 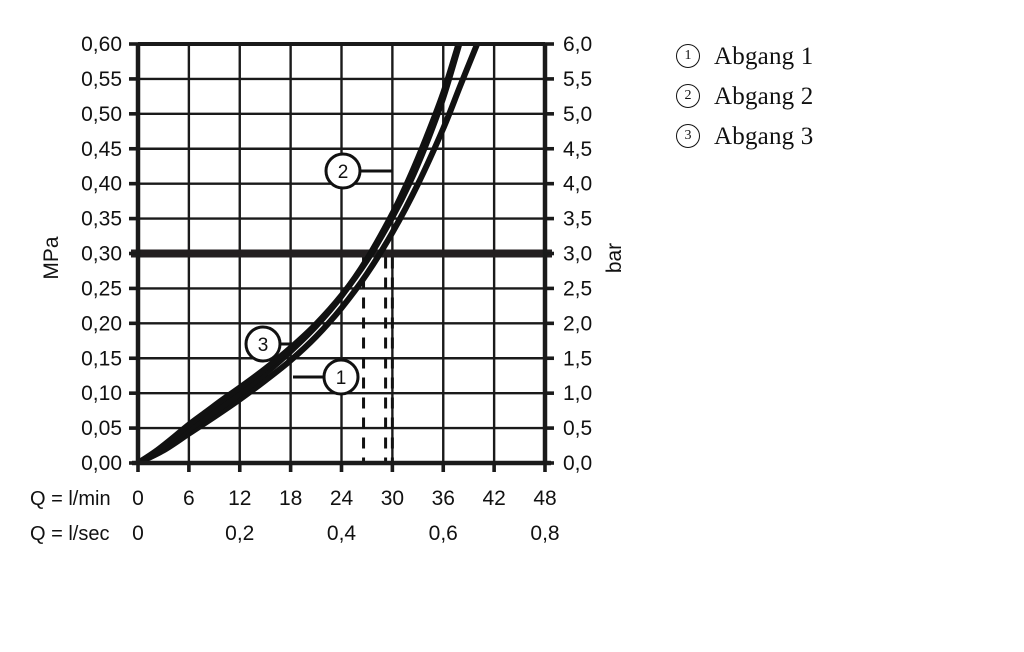 What do you see at coordinates (189, 498) in the screenshot?
I see `x-lmin-tick-label: 6` at bounding box center [189, 498].